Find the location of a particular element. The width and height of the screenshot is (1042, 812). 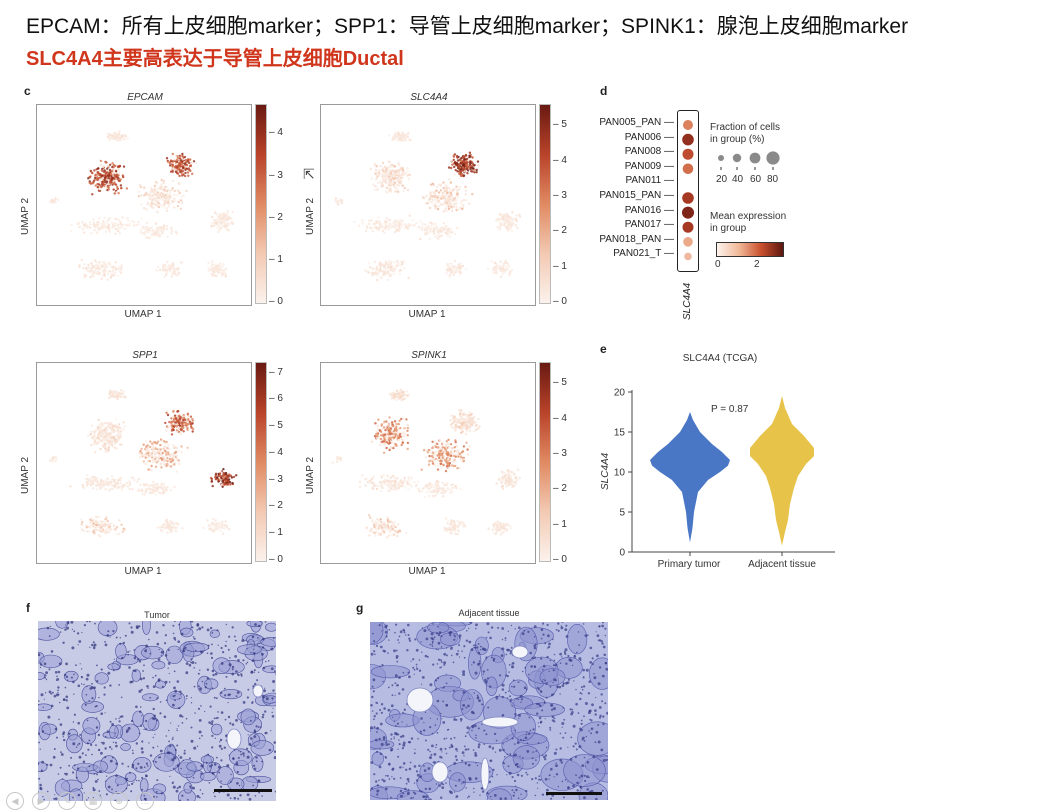

pen-tool-icon: ✎ is located at coordinates (67, 801).